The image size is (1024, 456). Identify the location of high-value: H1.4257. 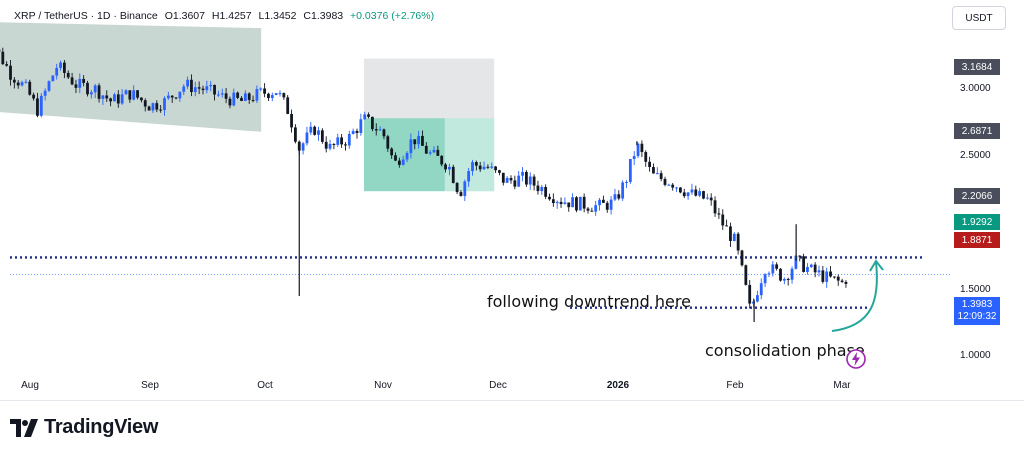
(231, 16).